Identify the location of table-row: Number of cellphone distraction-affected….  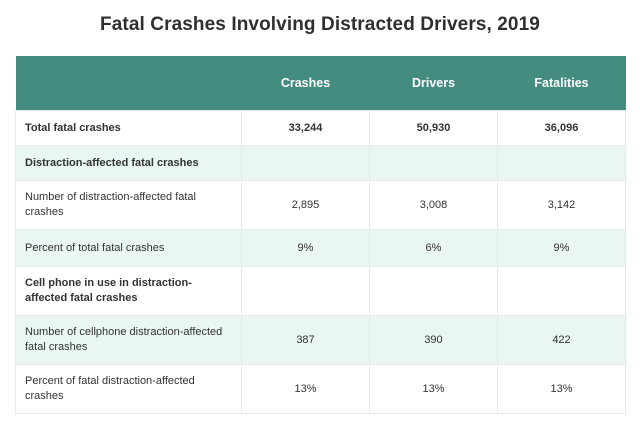
(320, 340).